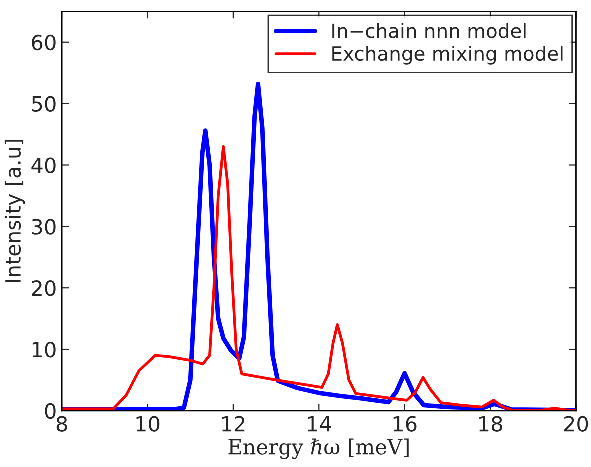  Describe the element at coordinates (320, 424) in the screenshot. I see `x-tick-label: 14` at that location.